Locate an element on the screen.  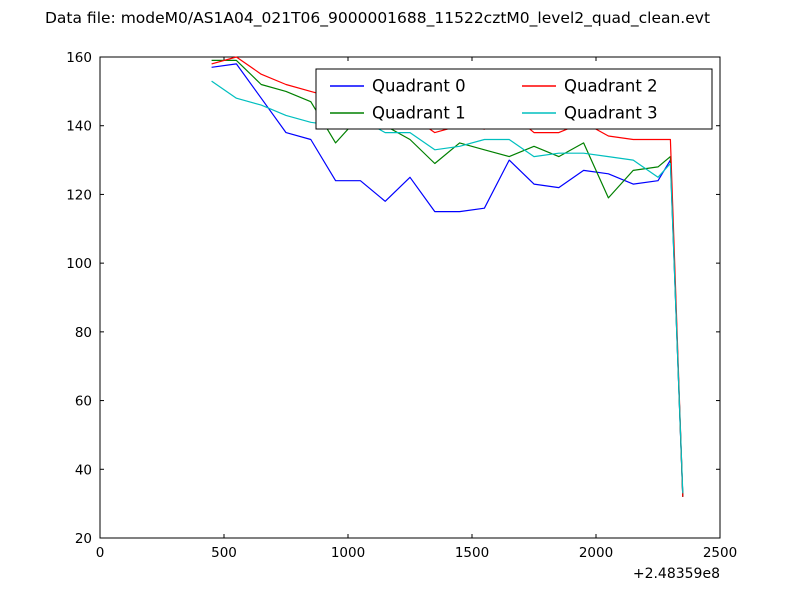
y-tick-label: 120 is located at coordinates (79, 195).